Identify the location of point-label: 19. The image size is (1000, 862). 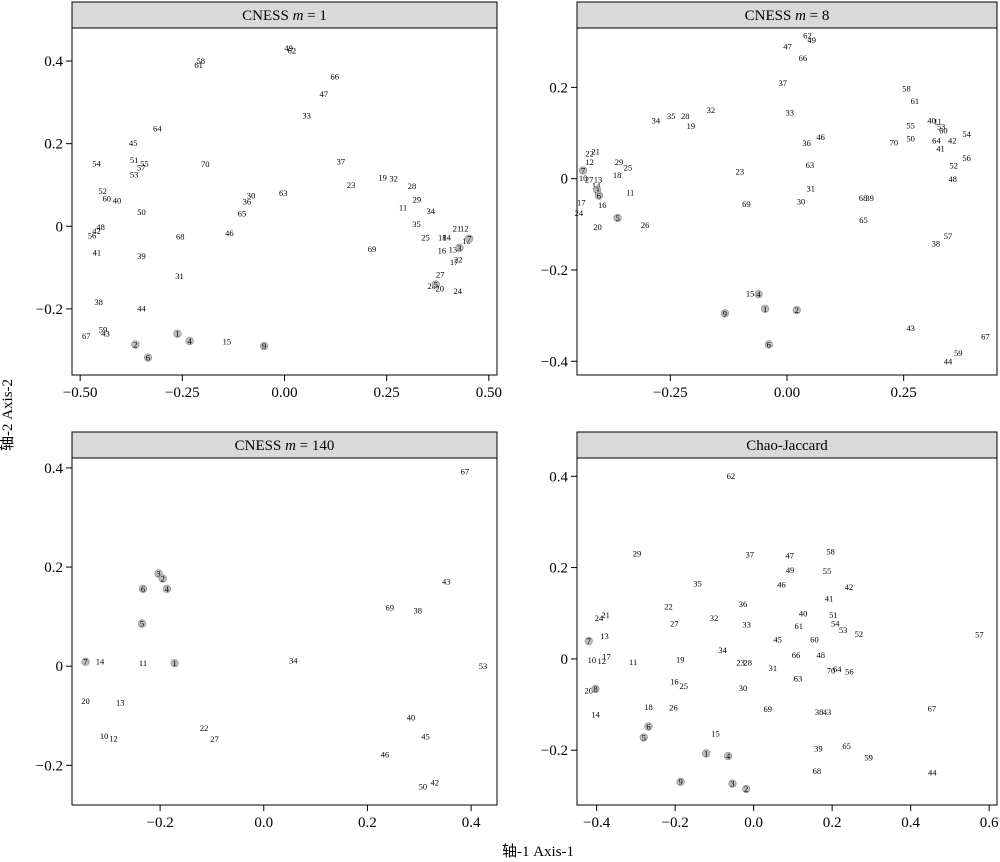
(382, 178).